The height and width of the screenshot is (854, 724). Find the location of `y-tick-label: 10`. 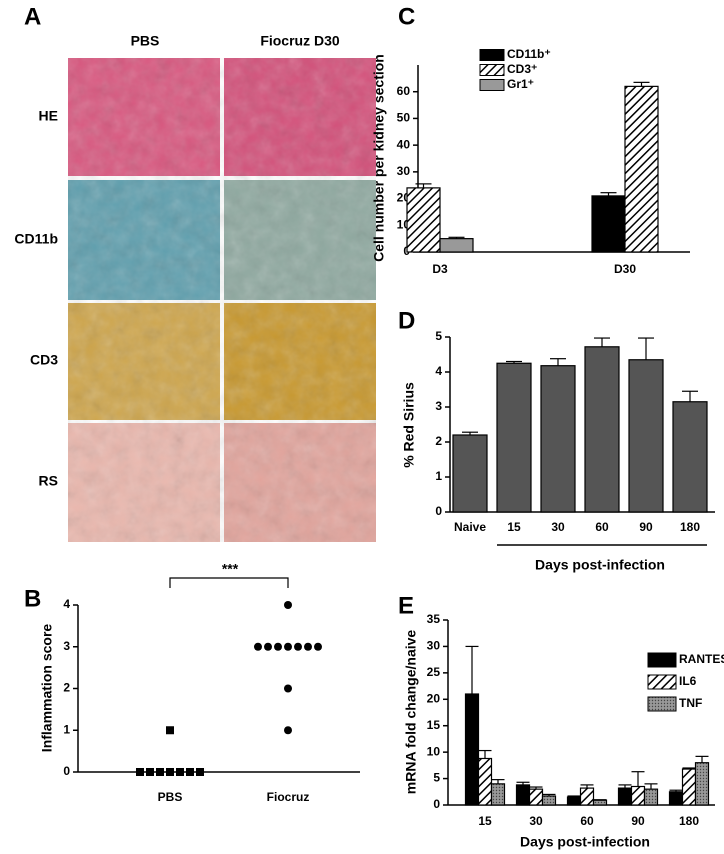

y-tick-label: 10 is located at coordinates (434, 751).